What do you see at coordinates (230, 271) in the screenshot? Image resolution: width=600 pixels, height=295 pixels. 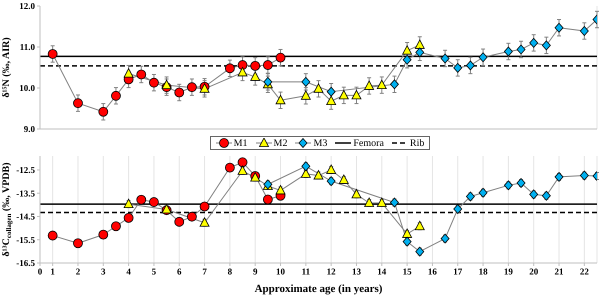 I see `x-tick-label: 8` at bounding box center [230, 271].